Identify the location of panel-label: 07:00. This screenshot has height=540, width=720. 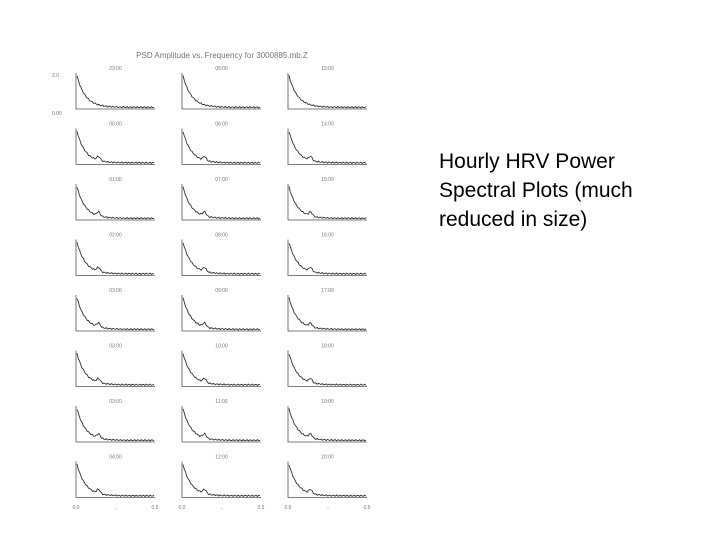
(221, 180).